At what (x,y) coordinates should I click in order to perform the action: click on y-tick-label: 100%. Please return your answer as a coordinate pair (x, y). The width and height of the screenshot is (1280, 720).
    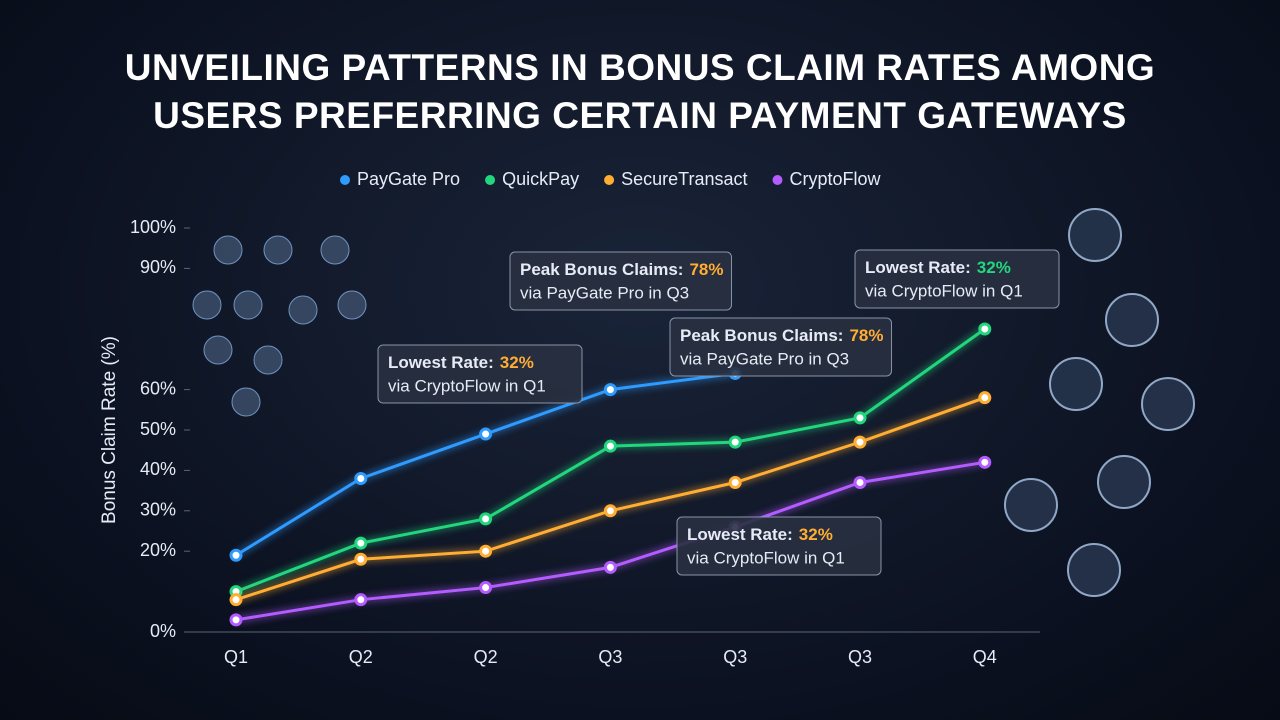
    Looking at the image, I should click on (153, 227).